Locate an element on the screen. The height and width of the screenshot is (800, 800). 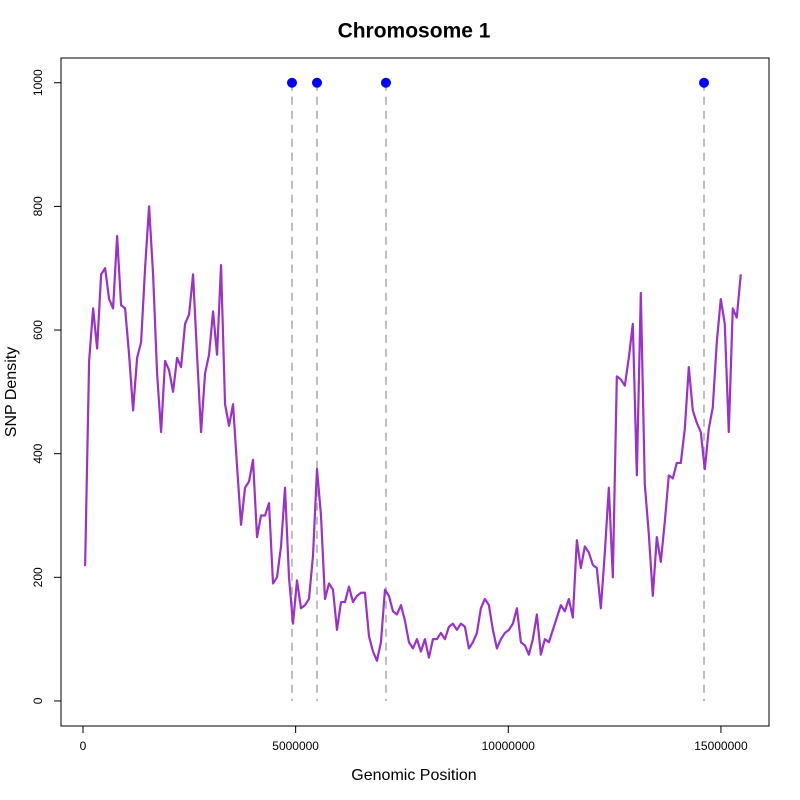
y-axis-label: SNP Density is located at coordinates (11, 392).